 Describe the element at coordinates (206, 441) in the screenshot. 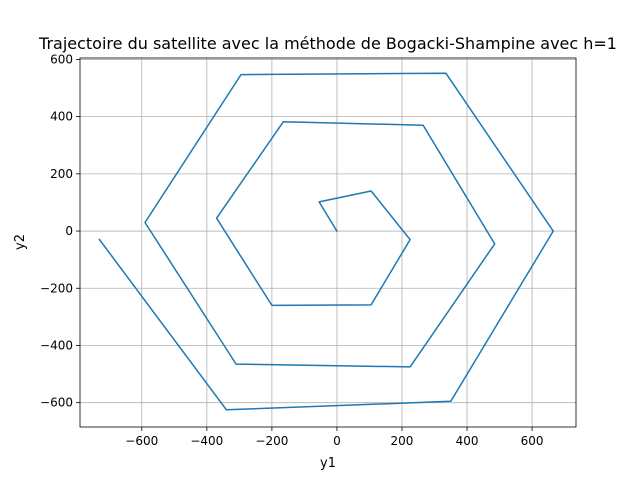

I see `x-tick-label: −400` at that location.